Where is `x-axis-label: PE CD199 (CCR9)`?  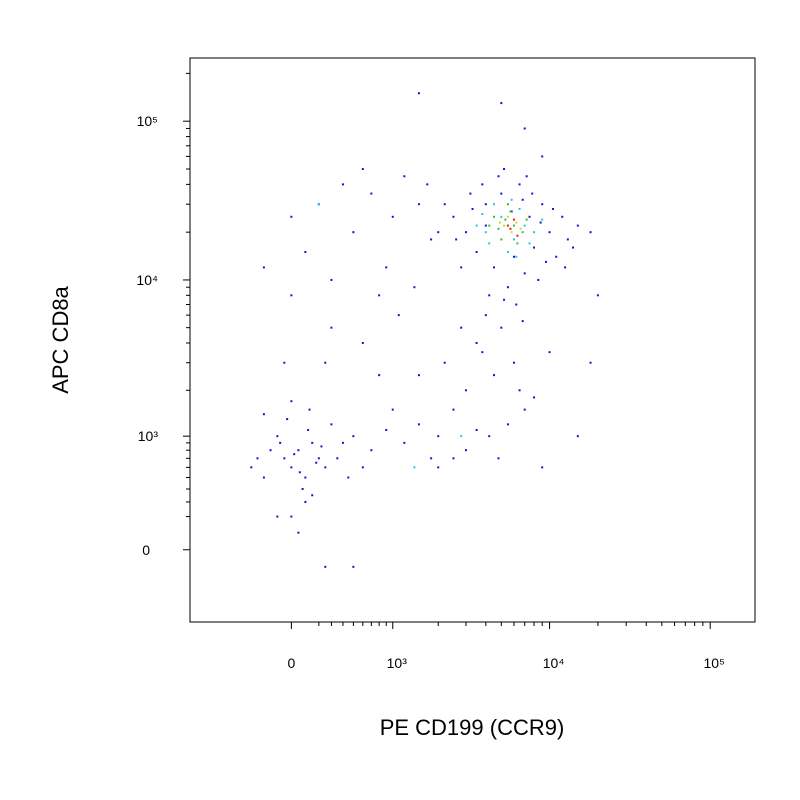
x-axis-label: PE CD199 (CCR9) is located at coordinates (472, 727).